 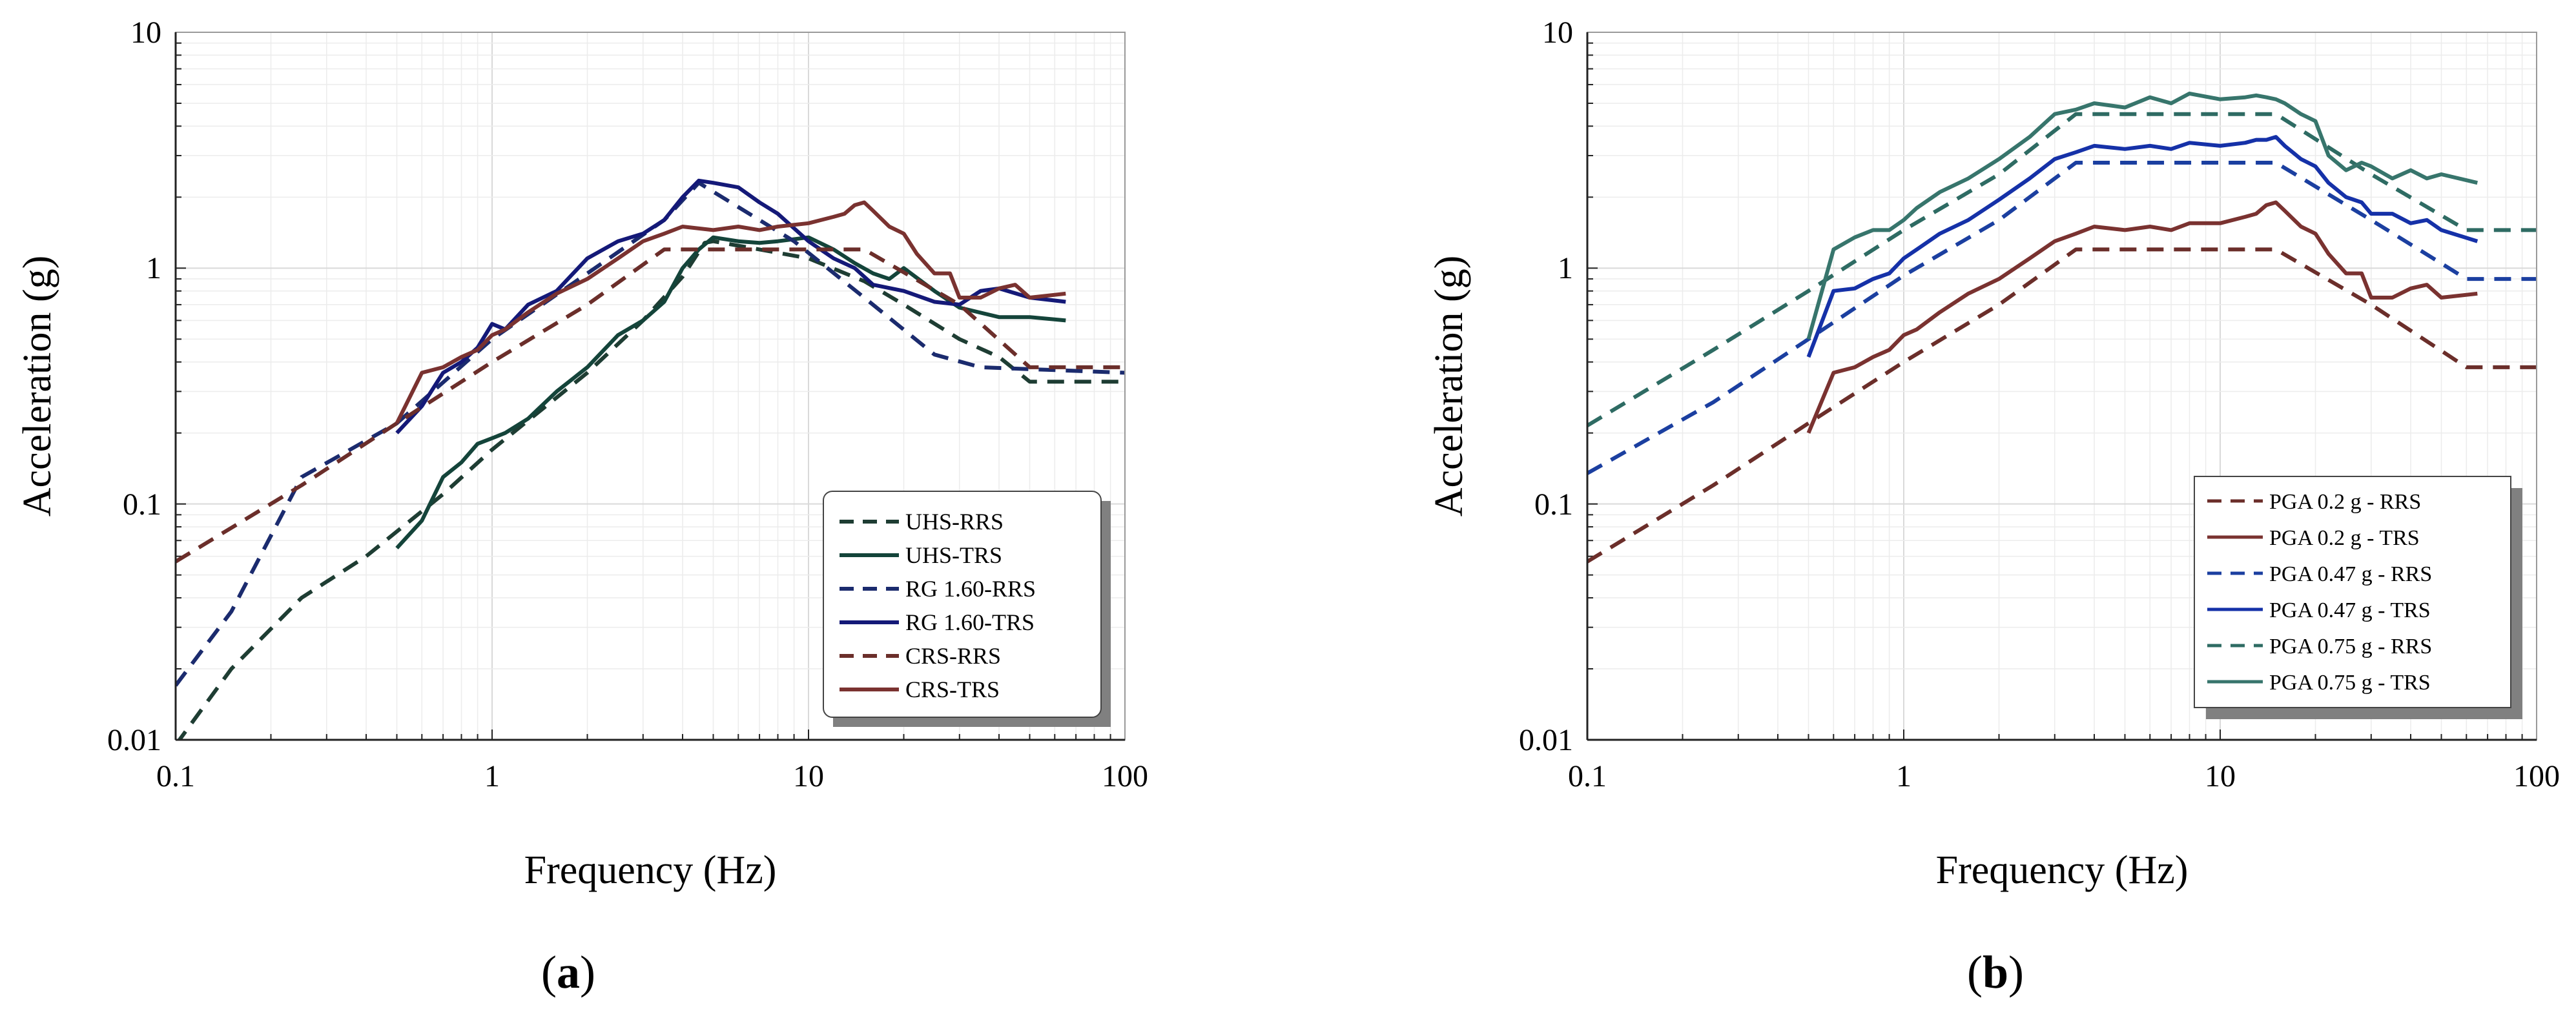 I want to click on series-line-crs-trs, so click(x=730, y=312).